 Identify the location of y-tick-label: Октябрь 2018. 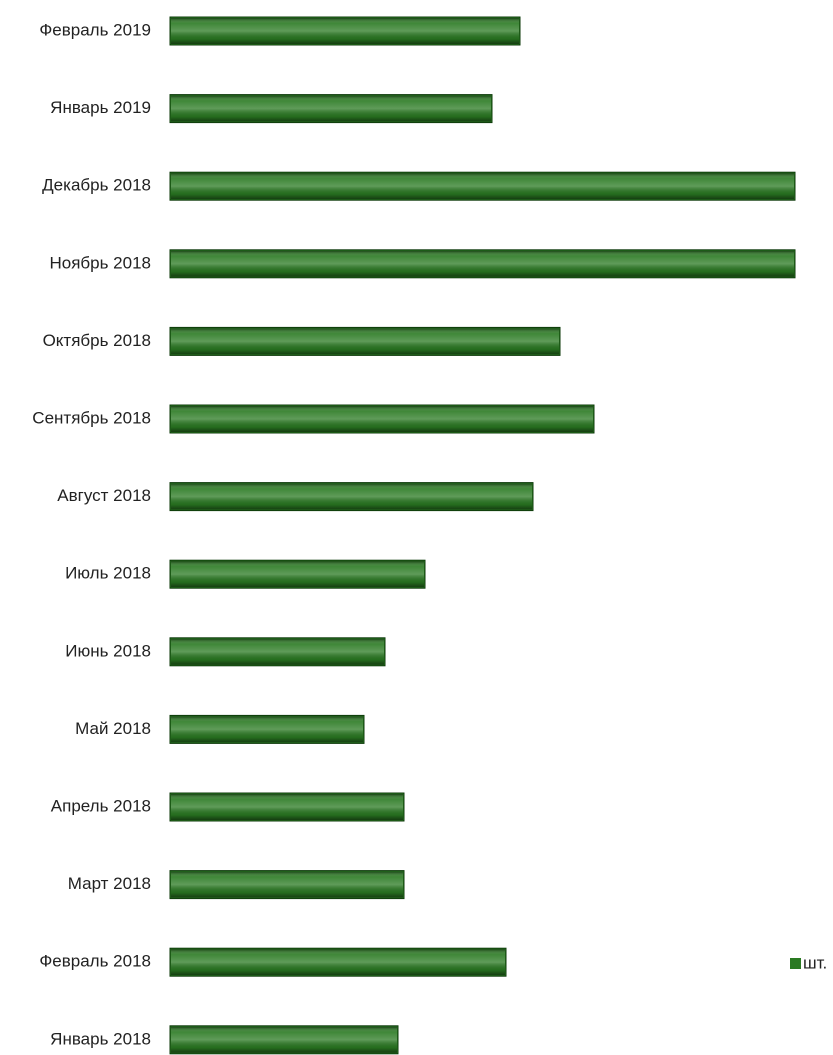
(97, 340).